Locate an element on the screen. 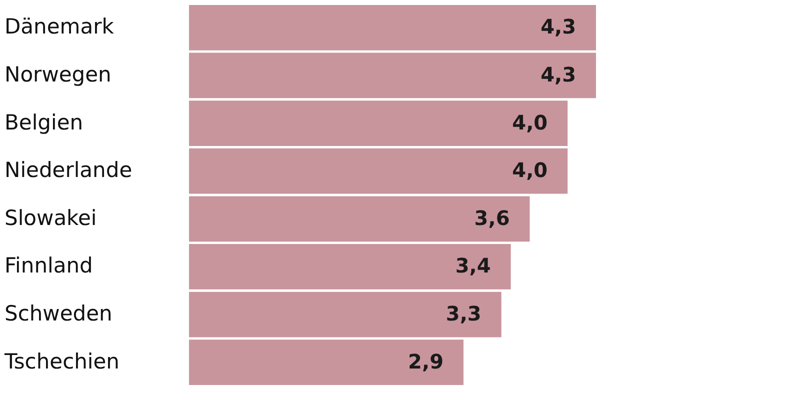  data-label: 2,9 is located at coordinates (426, 361).